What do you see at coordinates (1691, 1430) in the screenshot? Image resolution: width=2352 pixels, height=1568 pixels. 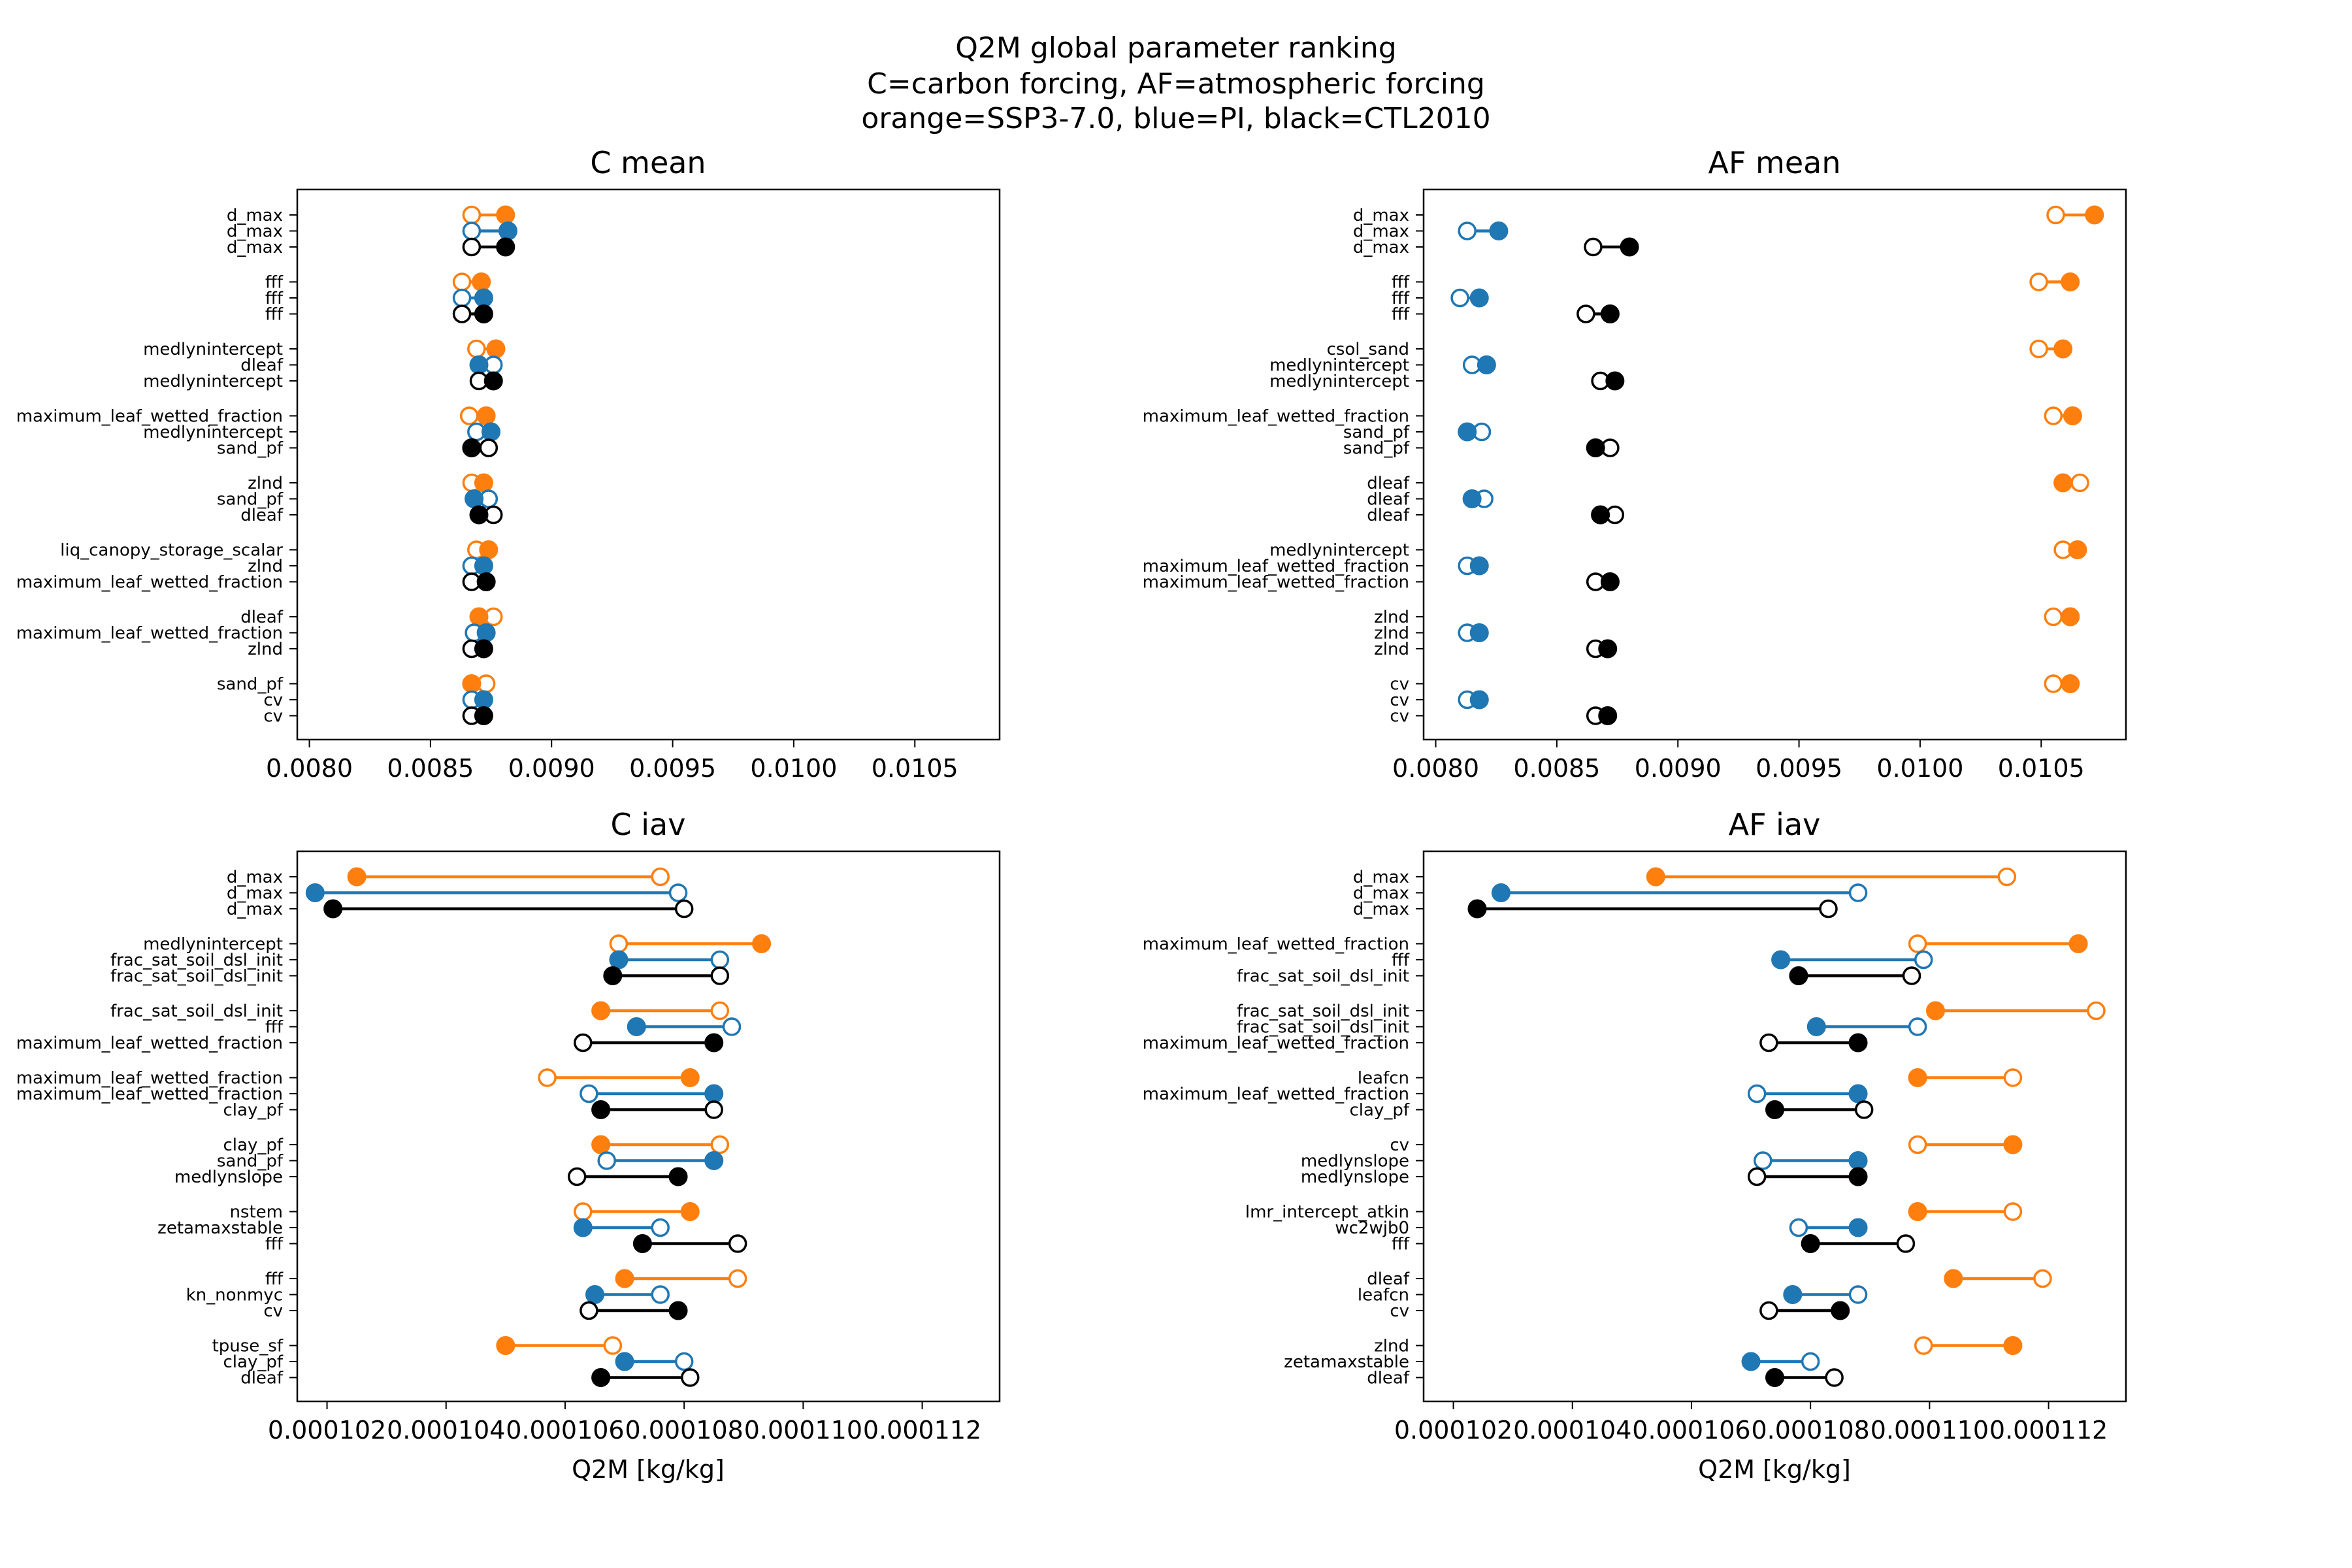 I see `x-tick-label: 0.000106` at bounding box center [1691, 1430].